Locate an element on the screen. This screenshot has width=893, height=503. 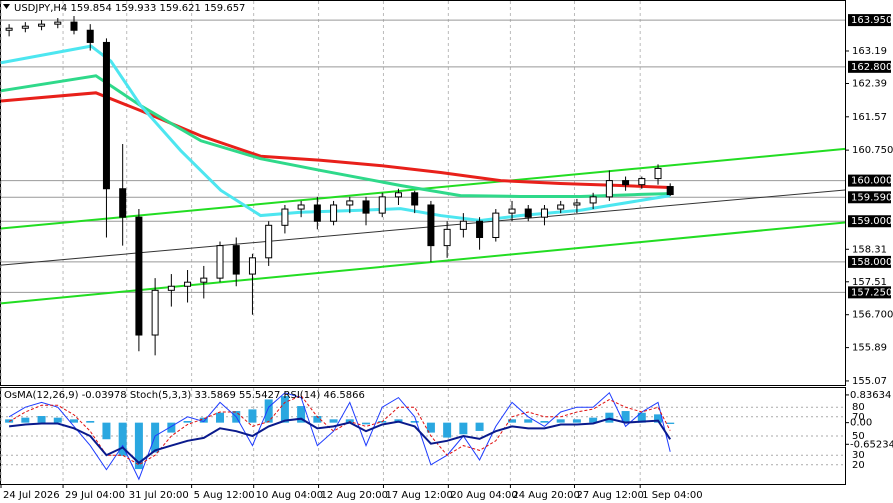
osc-tick-label: 30 is located at coordinates (858, 455).